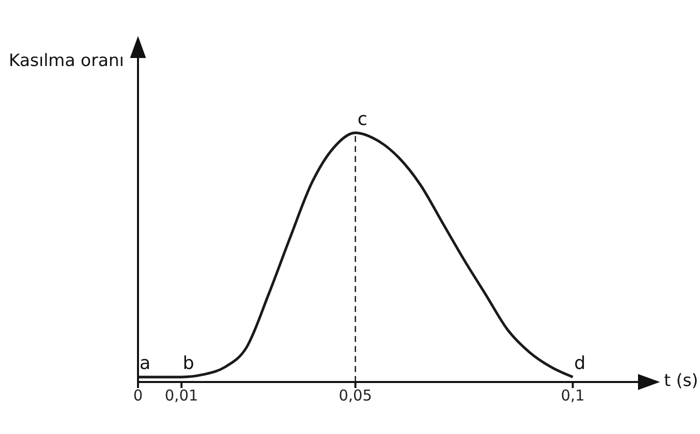 The height and width of the screenshot is (434, 700). What do you see at coordinates (181, 395) in the screenshot?
I see `x-tick-label: 0,01` at bounding box center [181, 395].